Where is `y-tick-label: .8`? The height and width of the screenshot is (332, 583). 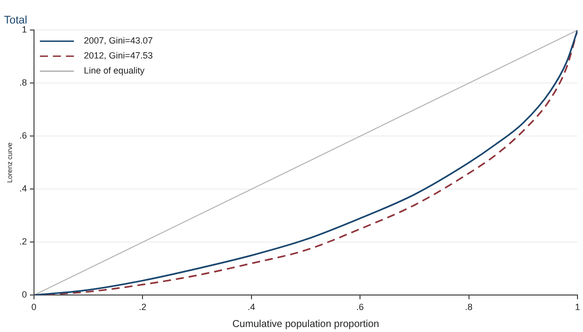
y-tick-label: .8 is located at coordinates (23, 83).